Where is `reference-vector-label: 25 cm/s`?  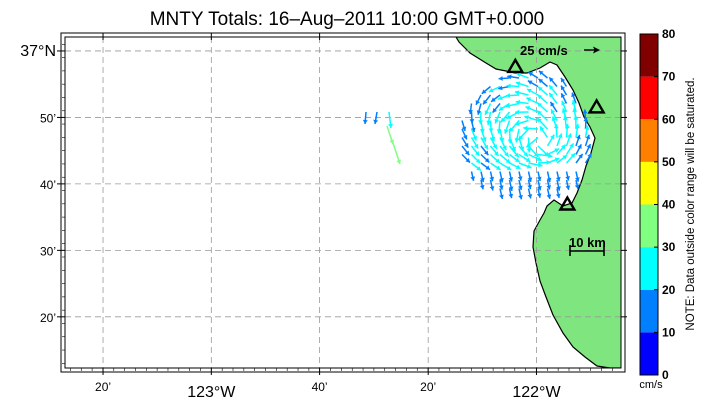 reference-vector-label: 25 cm/s is located at coordinates (544, 50).